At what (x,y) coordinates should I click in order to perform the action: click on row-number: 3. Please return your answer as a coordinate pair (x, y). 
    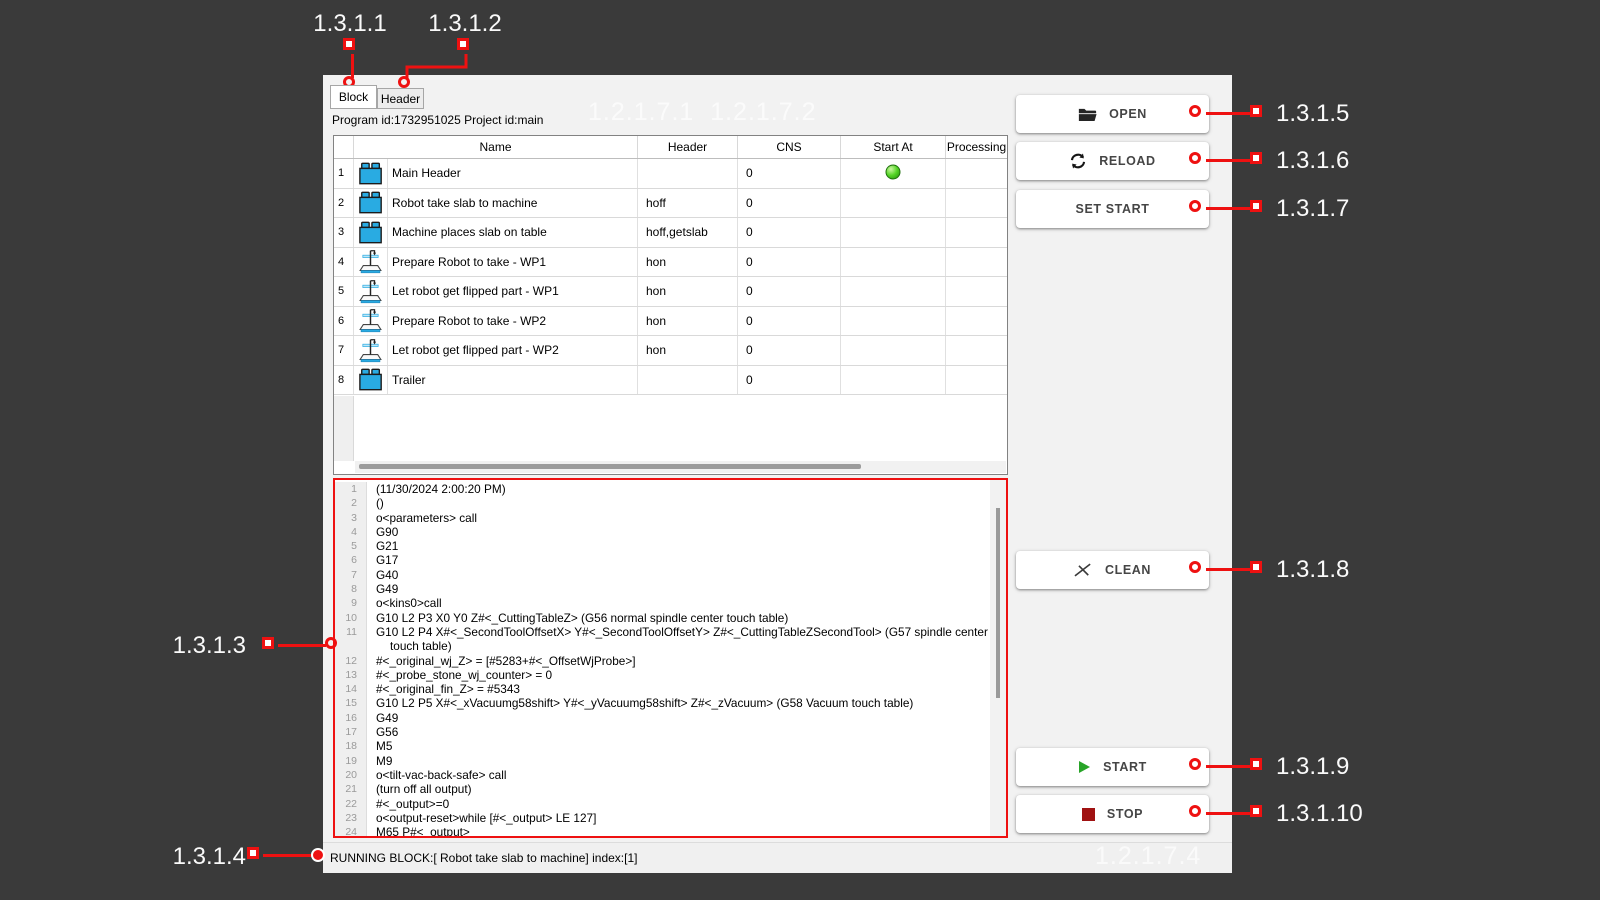
    Looking at the image, I should click on (344, 232).